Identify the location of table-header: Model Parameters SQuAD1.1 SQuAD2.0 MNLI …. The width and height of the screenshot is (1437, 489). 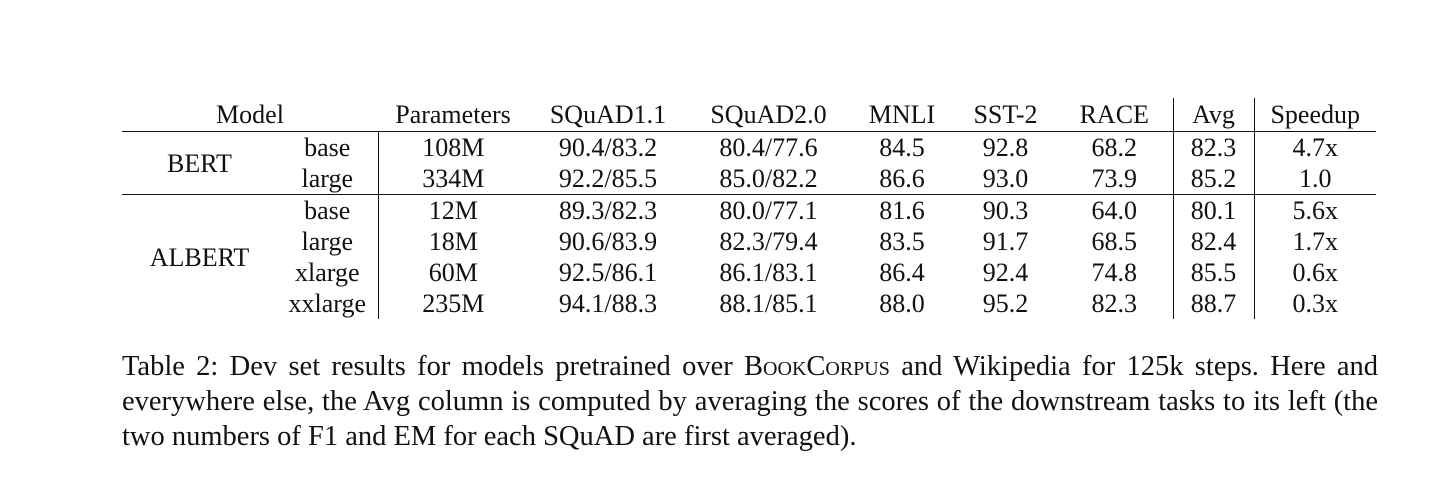
(749, 115).